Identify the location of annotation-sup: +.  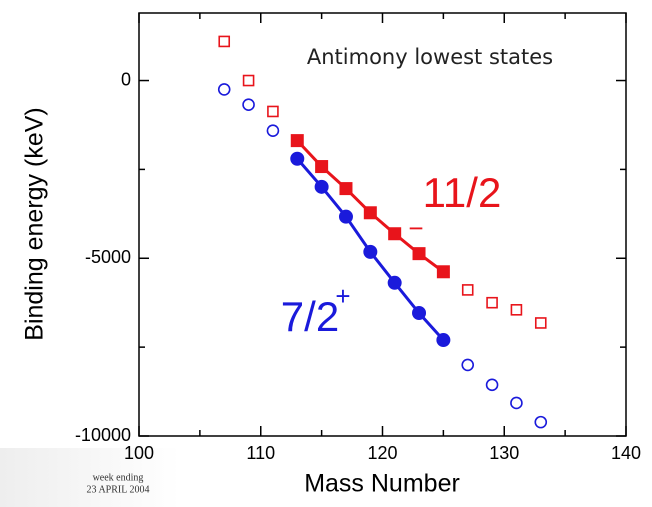
(342, 296).